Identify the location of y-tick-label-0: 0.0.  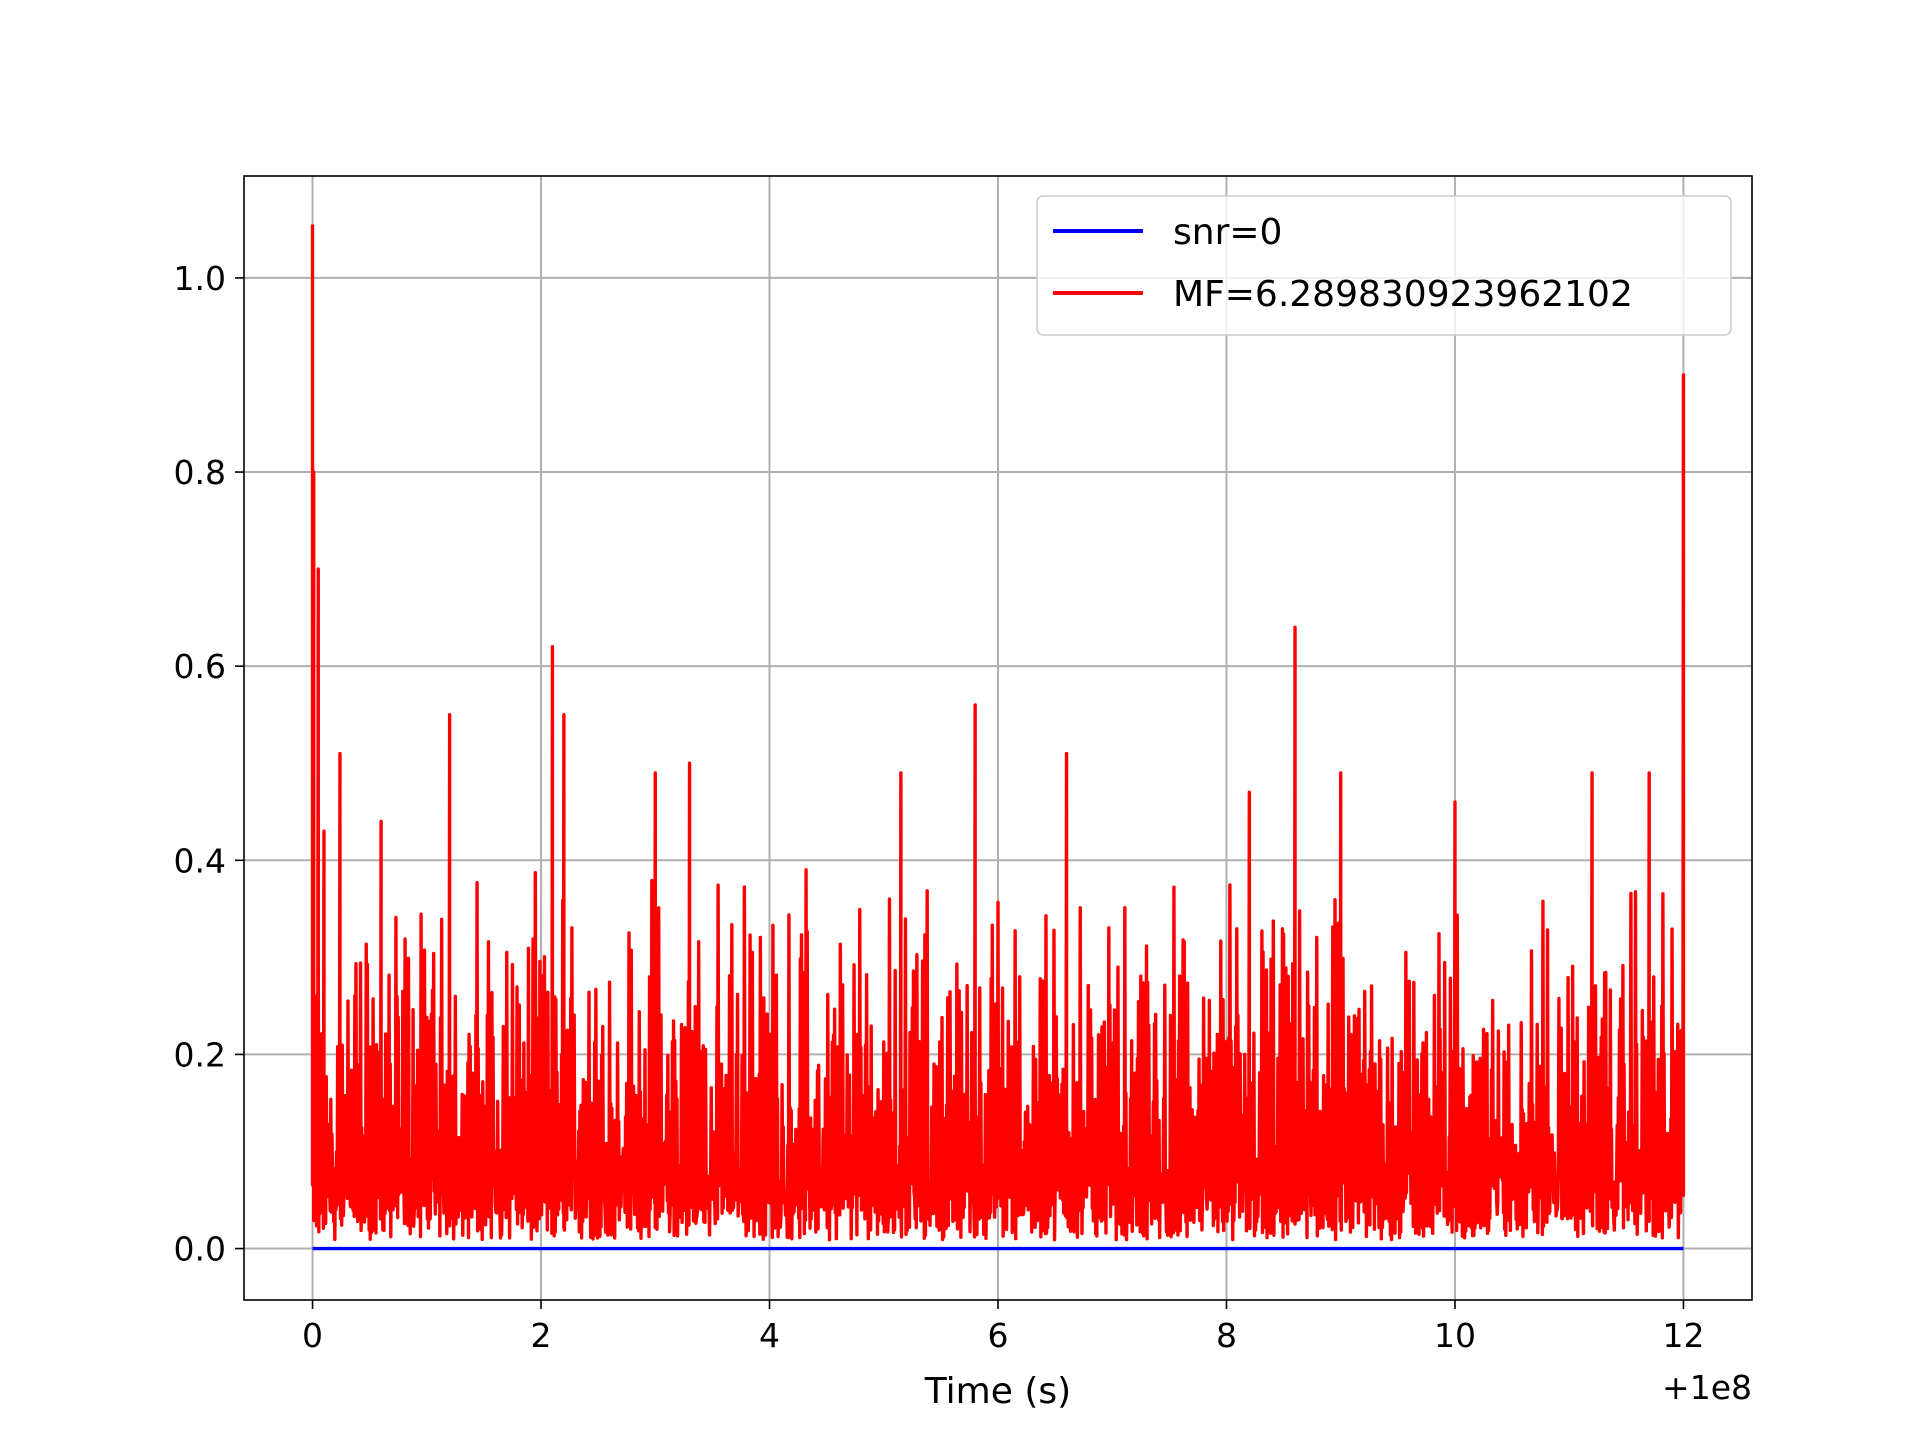
(200, 1249).